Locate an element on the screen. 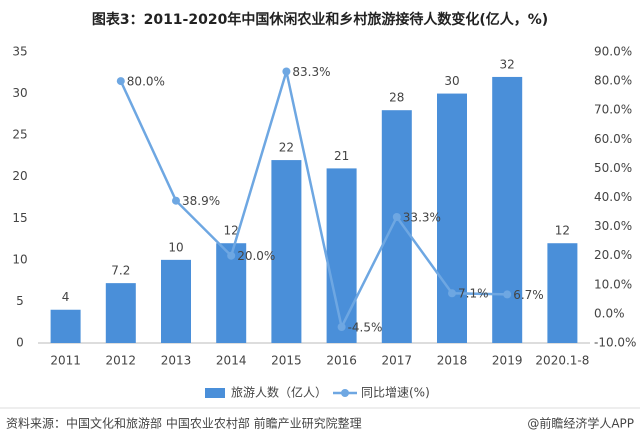 The height and width of the screenshot is (442, 640). y-tick-label: 10 is located at coordinates (19, 259).